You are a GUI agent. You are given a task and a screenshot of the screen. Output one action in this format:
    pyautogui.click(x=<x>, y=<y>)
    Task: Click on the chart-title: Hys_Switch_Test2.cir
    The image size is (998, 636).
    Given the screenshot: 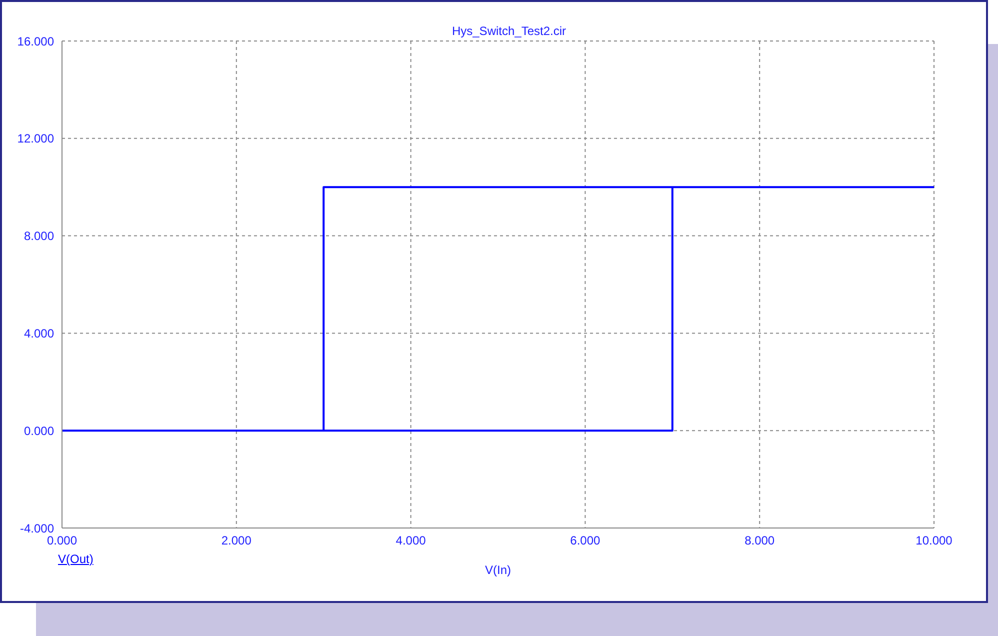 What is the action you would take?
    pyautogui.click(x=509, y=31)
    